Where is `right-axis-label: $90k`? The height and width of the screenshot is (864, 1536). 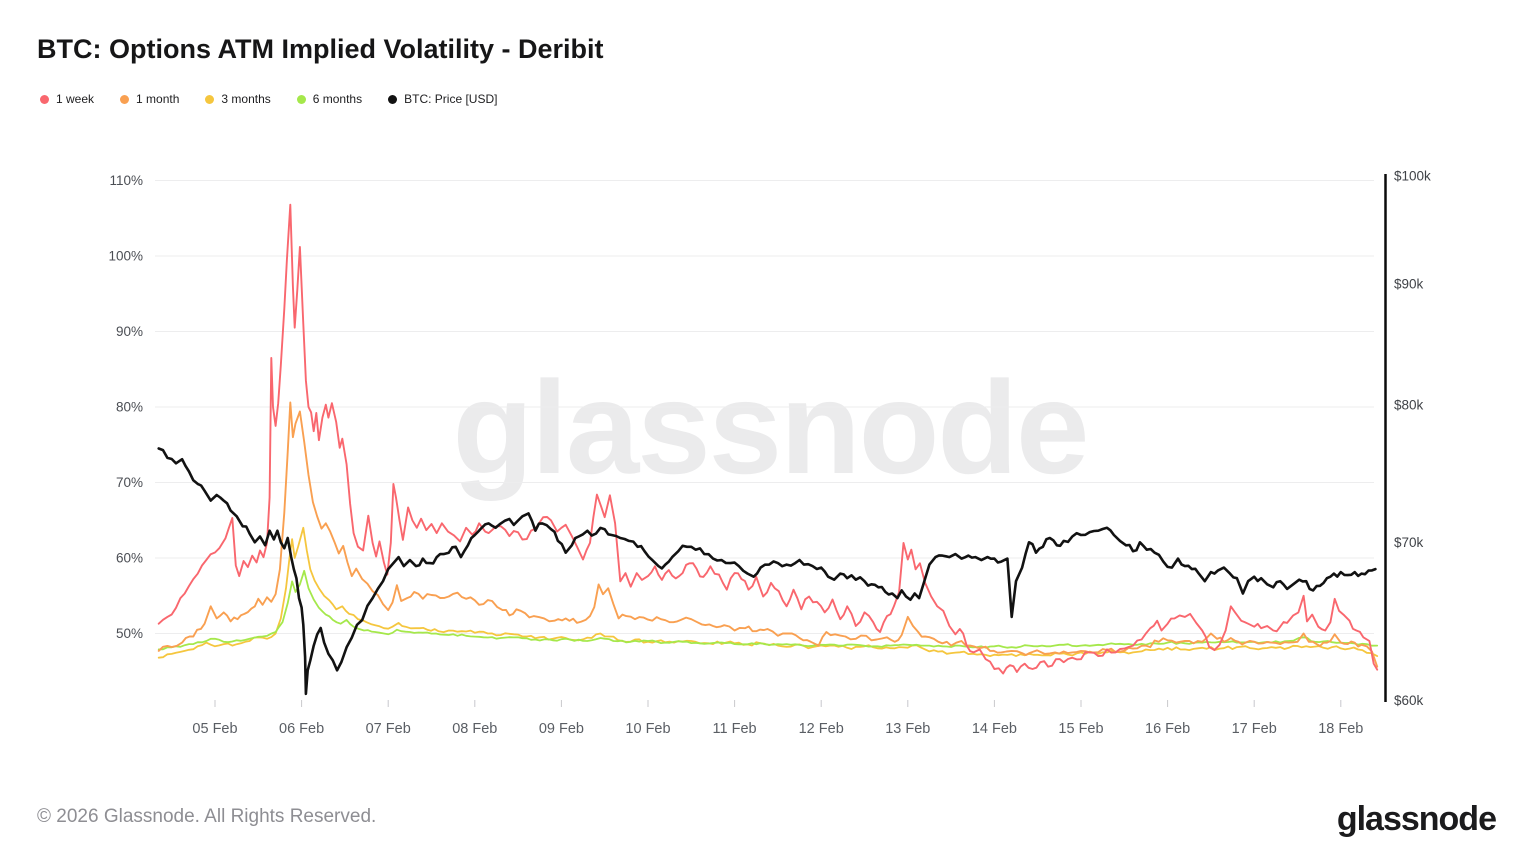 right-axis-label: $90k is located at coordinates (1409, 284).